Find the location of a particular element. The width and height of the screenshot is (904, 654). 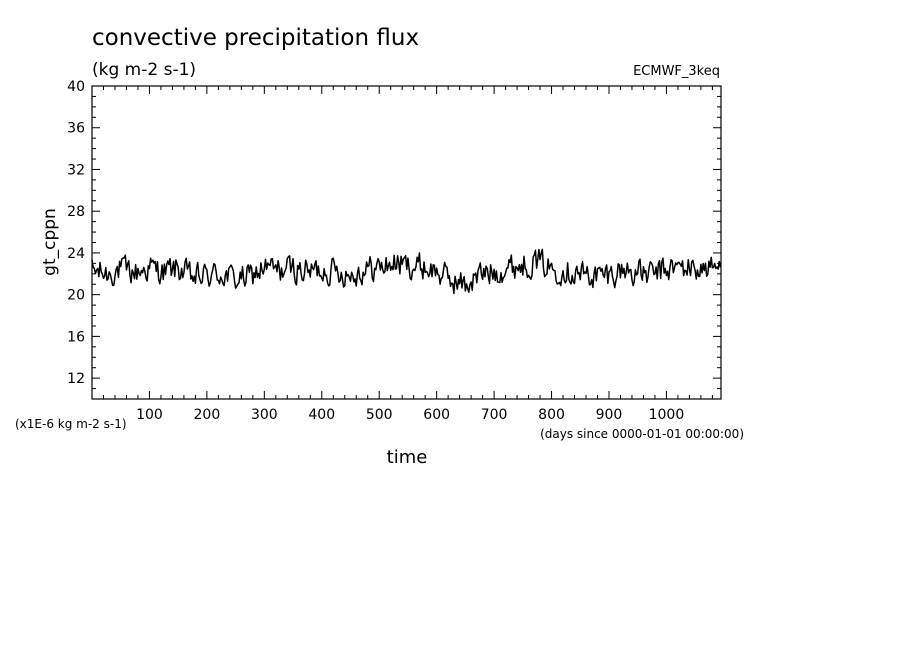

x-tick-label: 1000 is located at coordinates (667, 415).